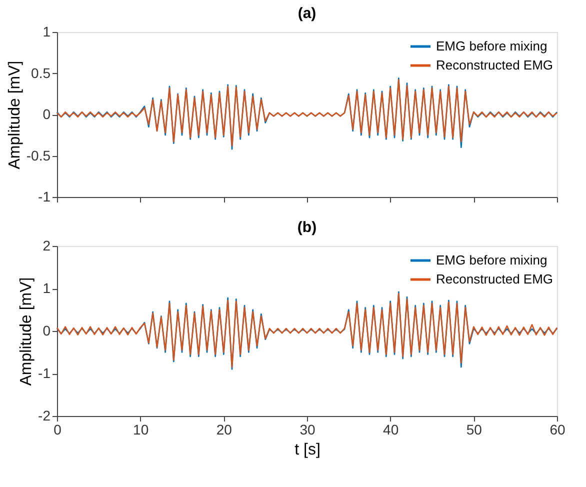 The image size is (586, 487). Describe the element at coordinates (46, 246) in the screenshot. I see `y-tick-label: 2` at that location.